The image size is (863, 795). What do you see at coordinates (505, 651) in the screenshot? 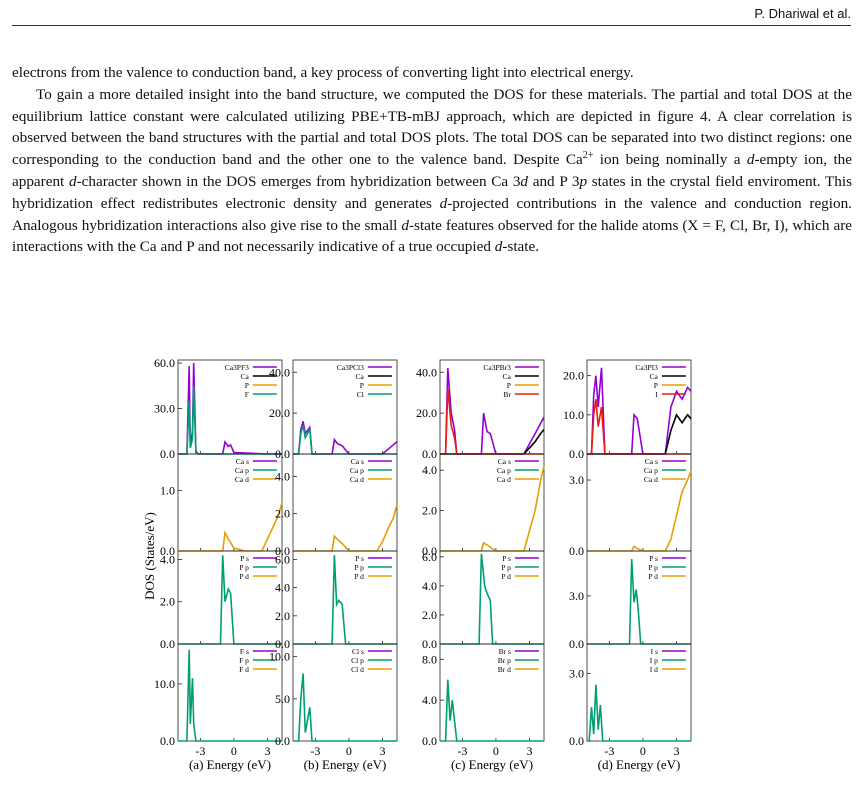
I see `legend-label: Br s` at bounding box center [505, 651].